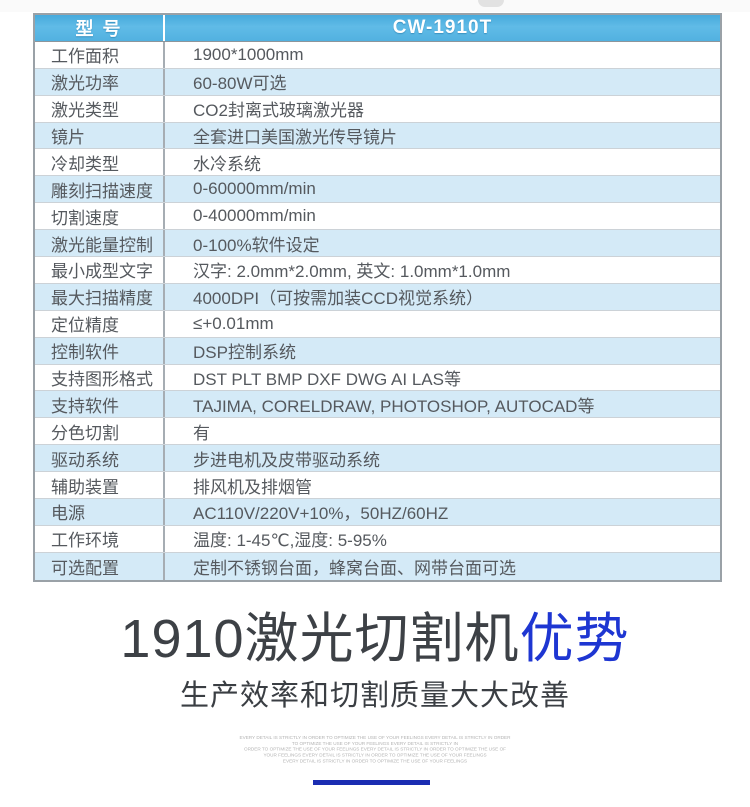 The width and height of the screenshot is (750, 807). What do you see at coordinates (100, 350) in the screenshot?
I see `row-label: 控制软件` at bounding box center [100, 350].